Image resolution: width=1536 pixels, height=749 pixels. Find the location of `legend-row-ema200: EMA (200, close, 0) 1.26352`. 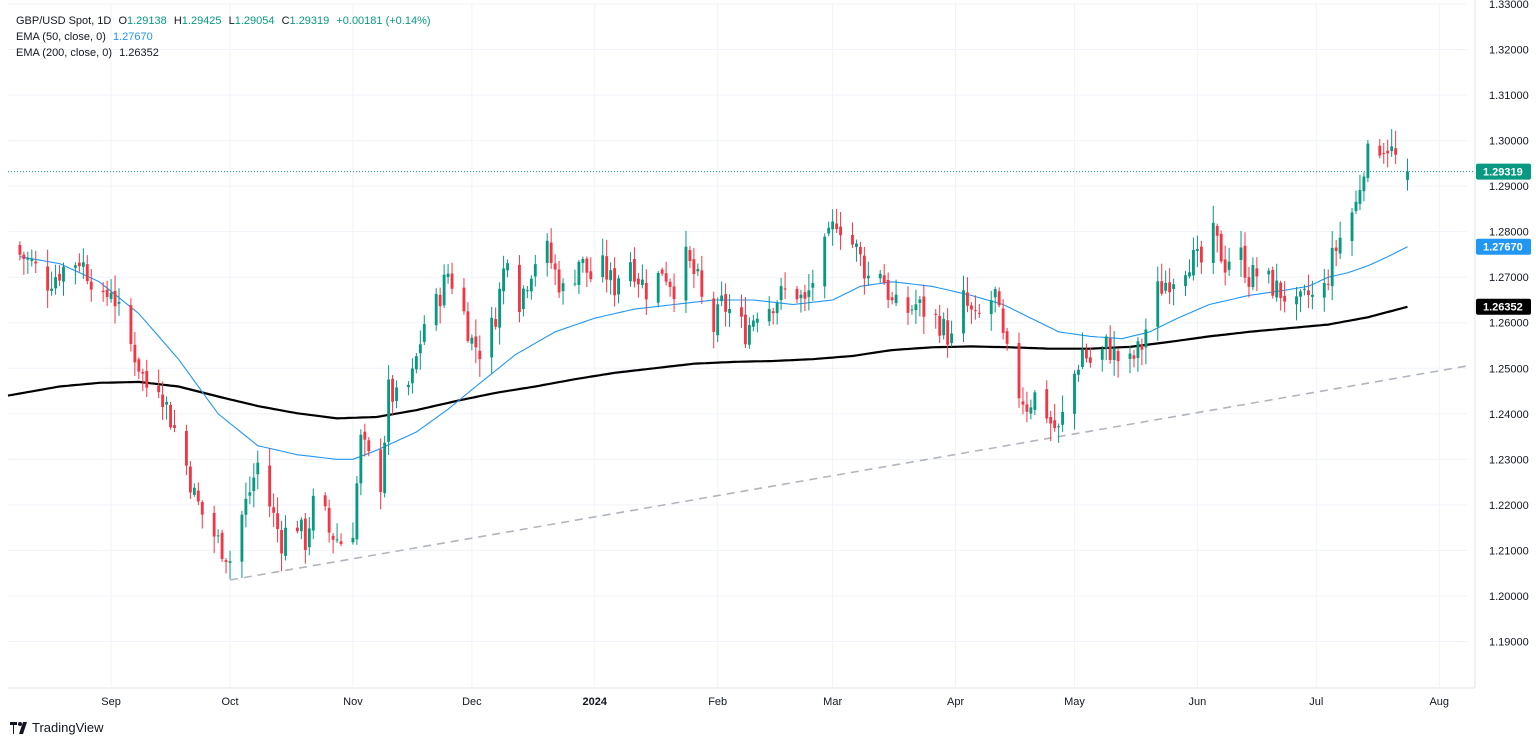

legend-row-ema200: EMA (200, close, 0) 1.26352 is located at coordinates (223, 53).